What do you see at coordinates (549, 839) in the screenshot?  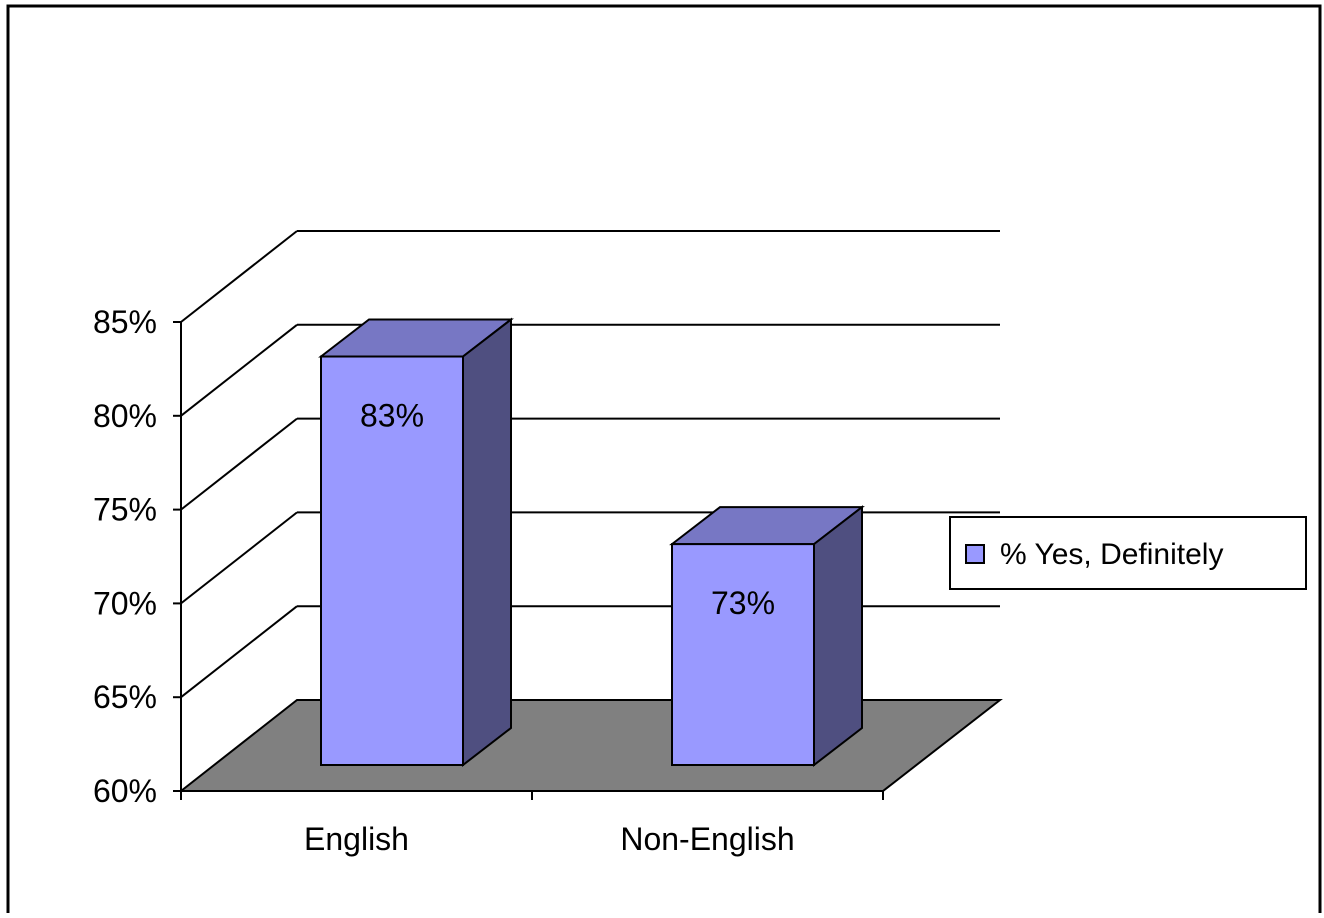 I see `x-axis-tick-labels: English Non-English` at bounding box center [549, 839].